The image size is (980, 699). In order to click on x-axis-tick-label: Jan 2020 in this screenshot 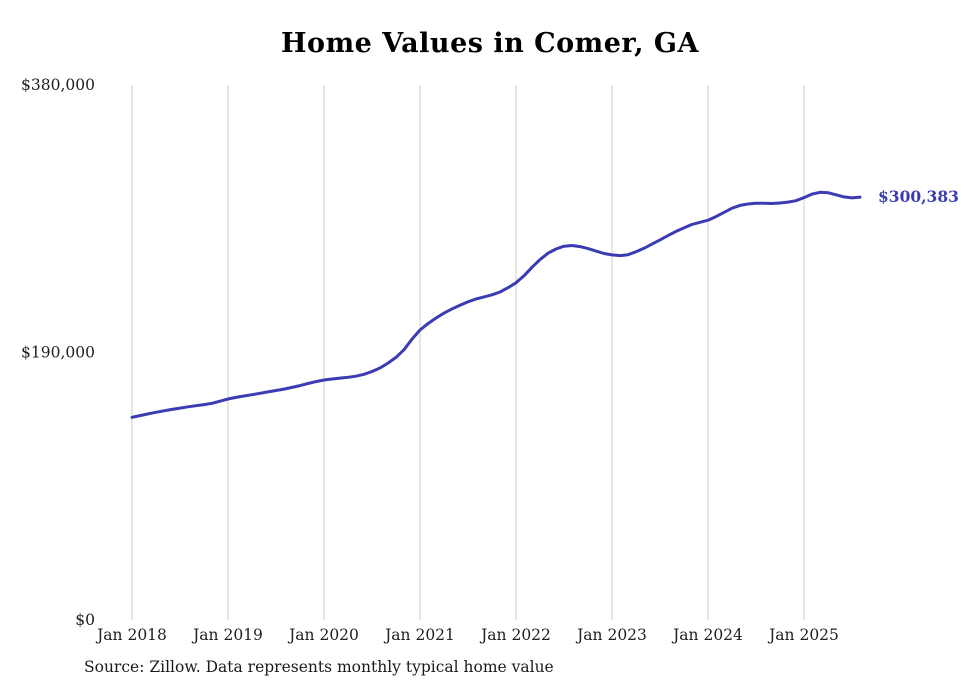, I will do `click(323, 635)`.